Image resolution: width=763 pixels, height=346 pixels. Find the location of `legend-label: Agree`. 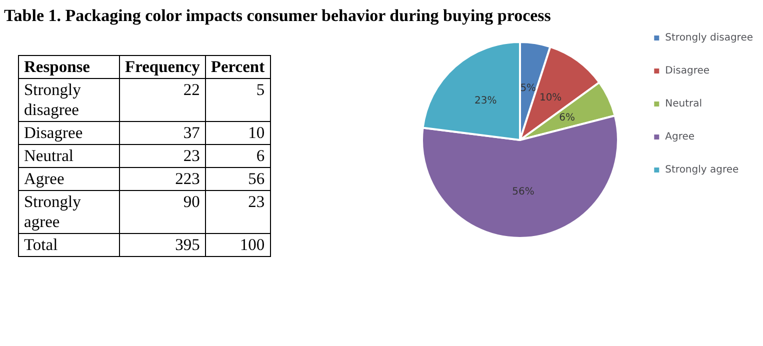

legend-label: Agree is located at coordinates (680, 137).